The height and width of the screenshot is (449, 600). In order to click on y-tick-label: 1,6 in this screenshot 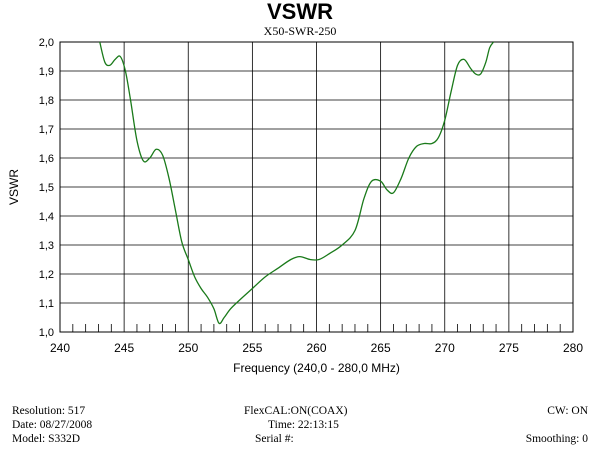, I will do `click(46, 159)`.